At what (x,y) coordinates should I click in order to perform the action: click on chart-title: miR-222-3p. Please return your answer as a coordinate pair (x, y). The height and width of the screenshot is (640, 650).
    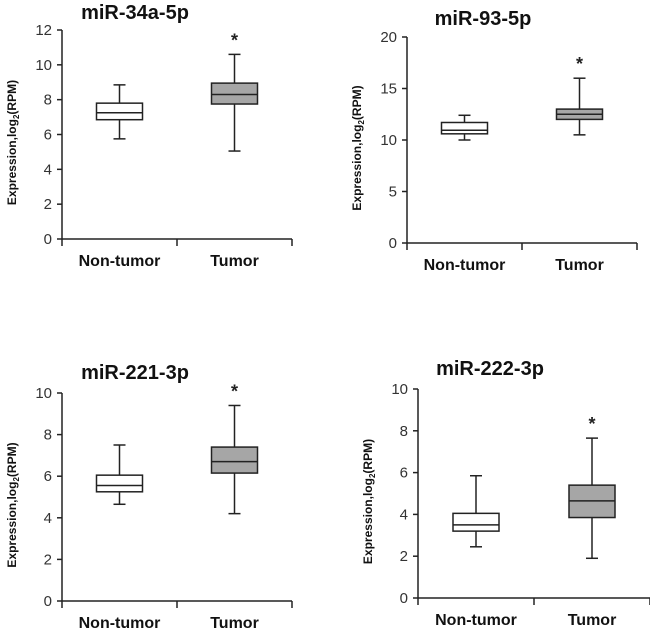
    Looking at the image, I should click on (490, 369).